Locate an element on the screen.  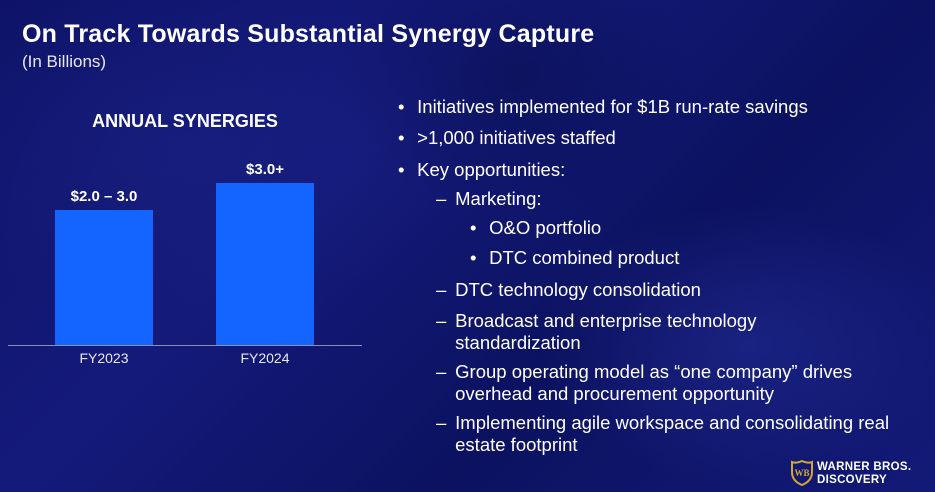
bar-fy2024 is located at coordinates (265, 264).